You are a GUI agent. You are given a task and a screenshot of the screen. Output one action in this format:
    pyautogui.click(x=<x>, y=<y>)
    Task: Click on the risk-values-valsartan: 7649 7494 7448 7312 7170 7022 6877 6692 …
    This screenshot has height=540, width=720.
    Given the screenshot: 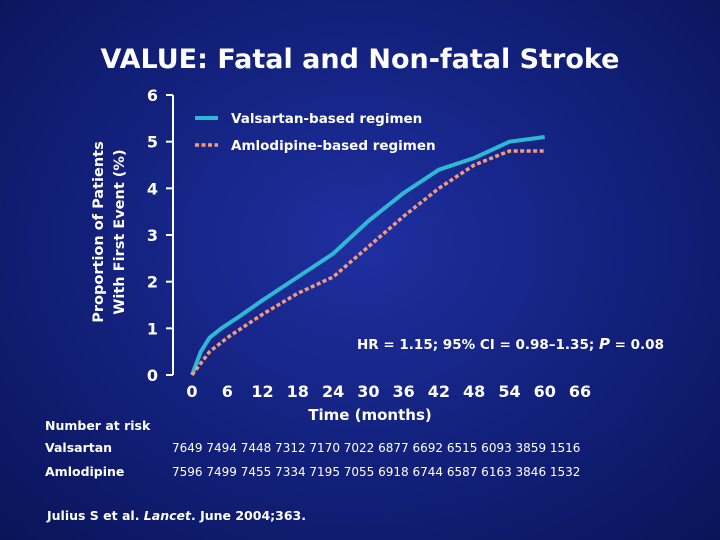 What is the action you would take?
    pyautogui.click(x=376, y=448)
    